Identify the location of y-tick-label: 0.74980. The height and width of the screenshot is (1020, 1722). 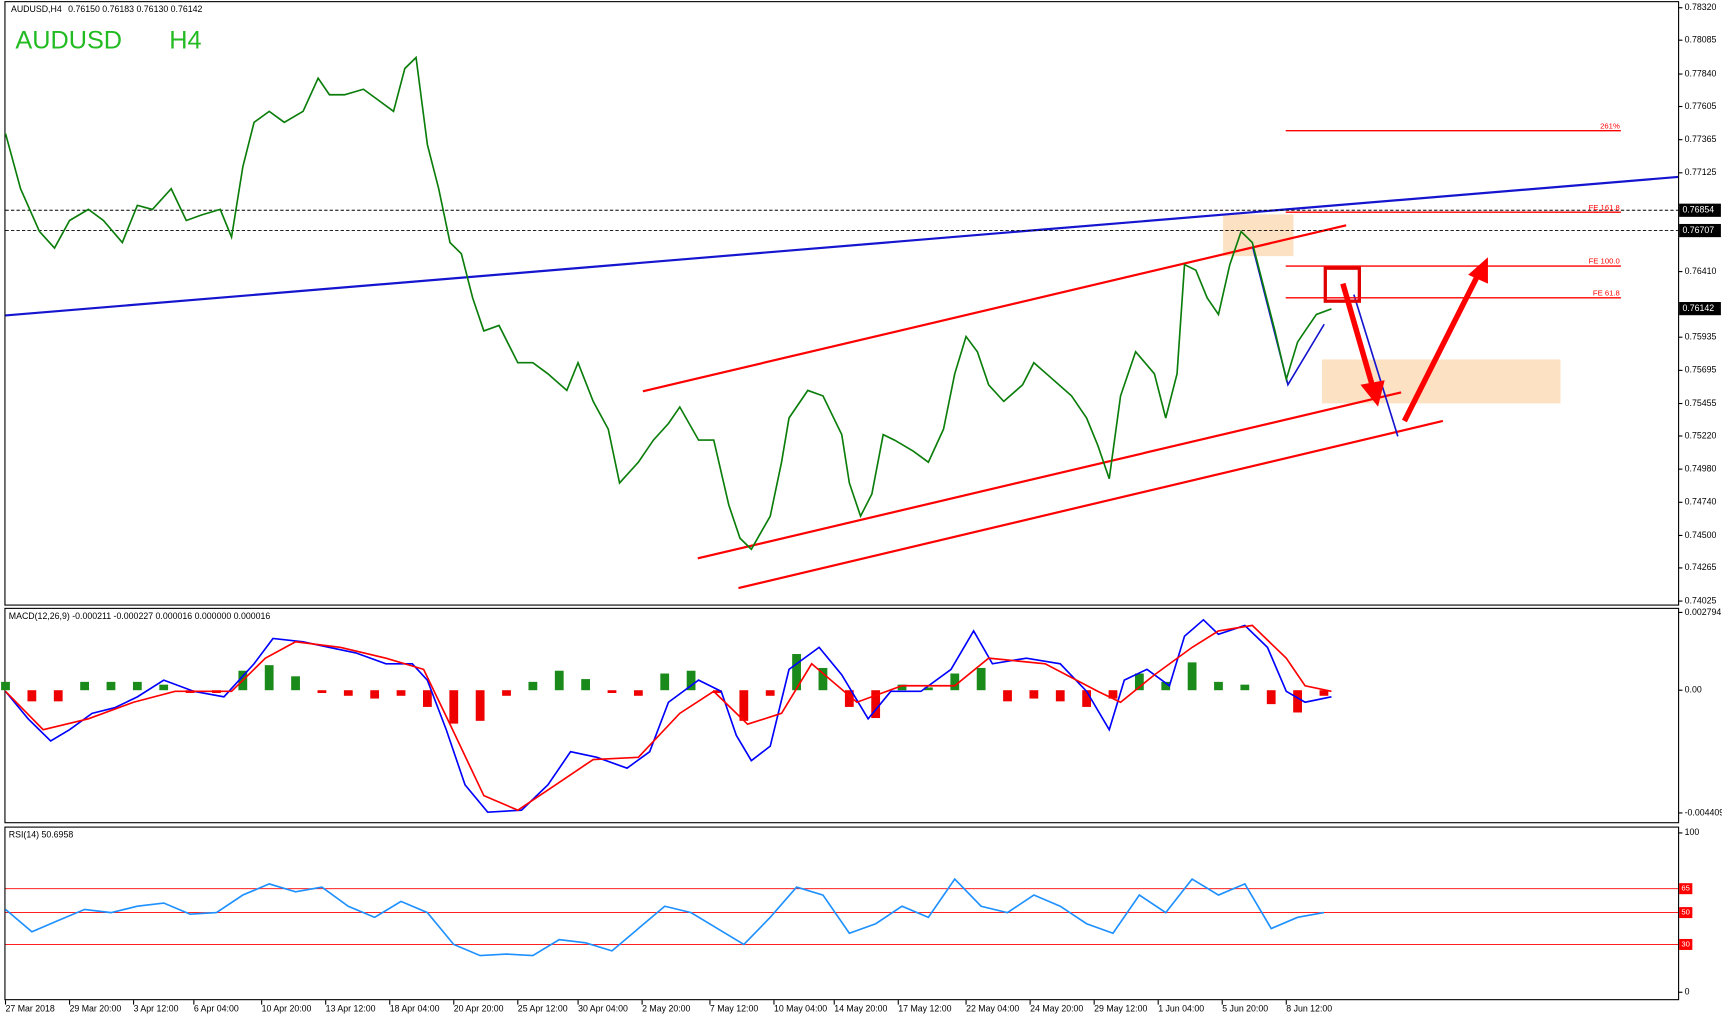
(1701, 468).